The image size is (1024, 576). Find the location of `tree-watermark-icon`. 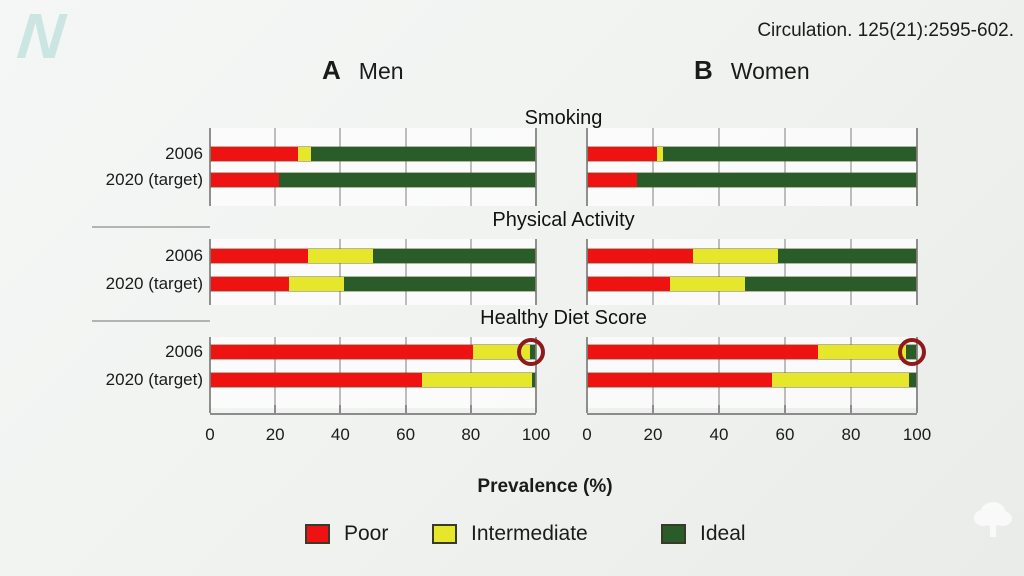

tree-watermark-icon is located at coordinates (994, 524).